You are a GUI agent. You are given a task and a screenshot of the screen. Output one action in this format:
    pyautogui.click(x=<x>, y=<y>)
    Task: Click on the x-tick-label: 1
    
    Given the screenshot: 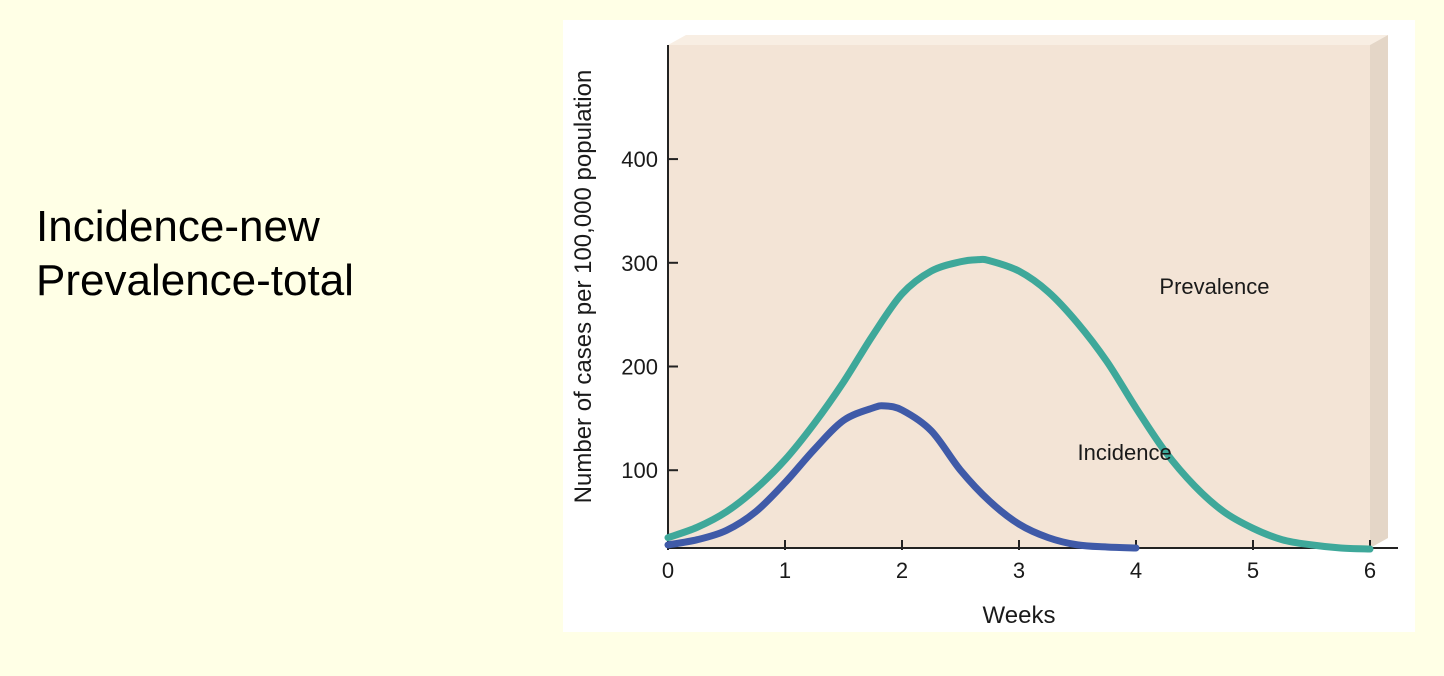 What is the action you would take?
    pyautogui.click(x=785, y=570)
    